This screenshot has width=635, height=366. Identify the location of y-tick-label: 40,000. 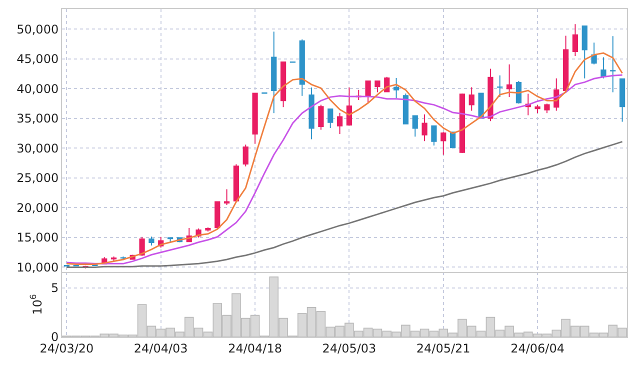
(37, 89).